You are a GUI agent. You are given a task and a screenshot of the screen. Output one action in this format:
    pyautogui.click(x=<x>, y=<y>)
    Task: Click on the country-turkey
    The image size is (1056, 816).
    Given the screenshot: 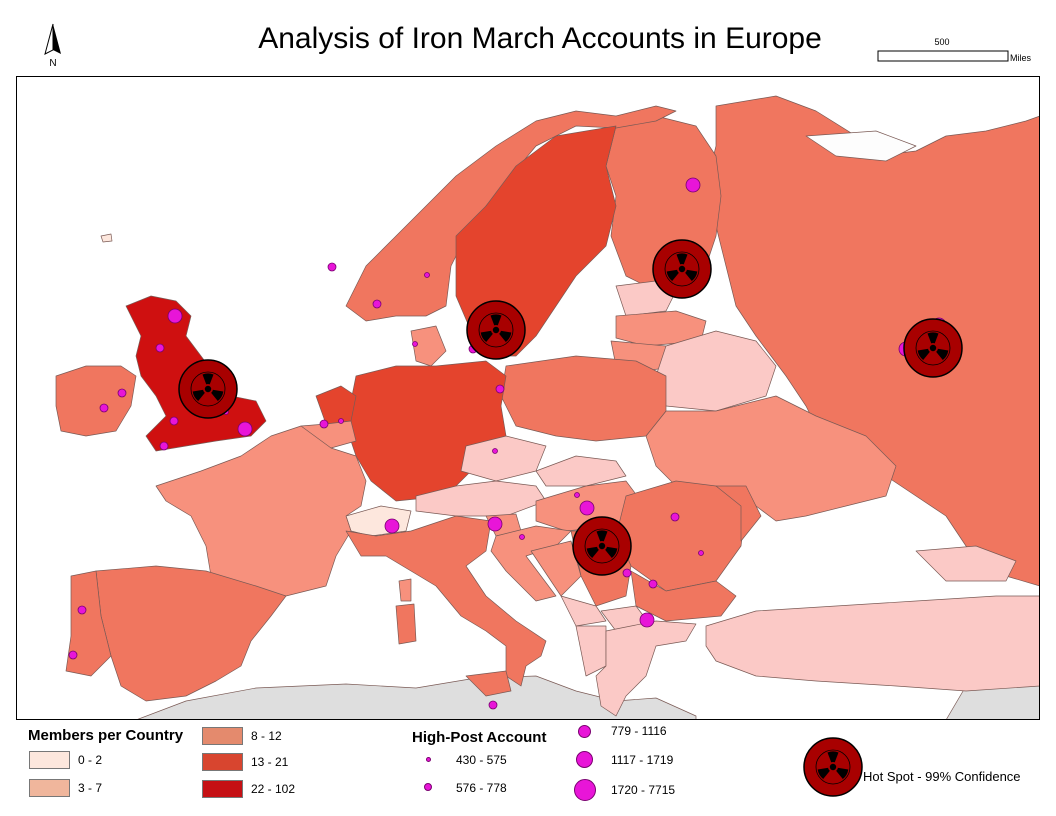 What is the action you would take?
    pyautogui.click(x=872, y=643)
    